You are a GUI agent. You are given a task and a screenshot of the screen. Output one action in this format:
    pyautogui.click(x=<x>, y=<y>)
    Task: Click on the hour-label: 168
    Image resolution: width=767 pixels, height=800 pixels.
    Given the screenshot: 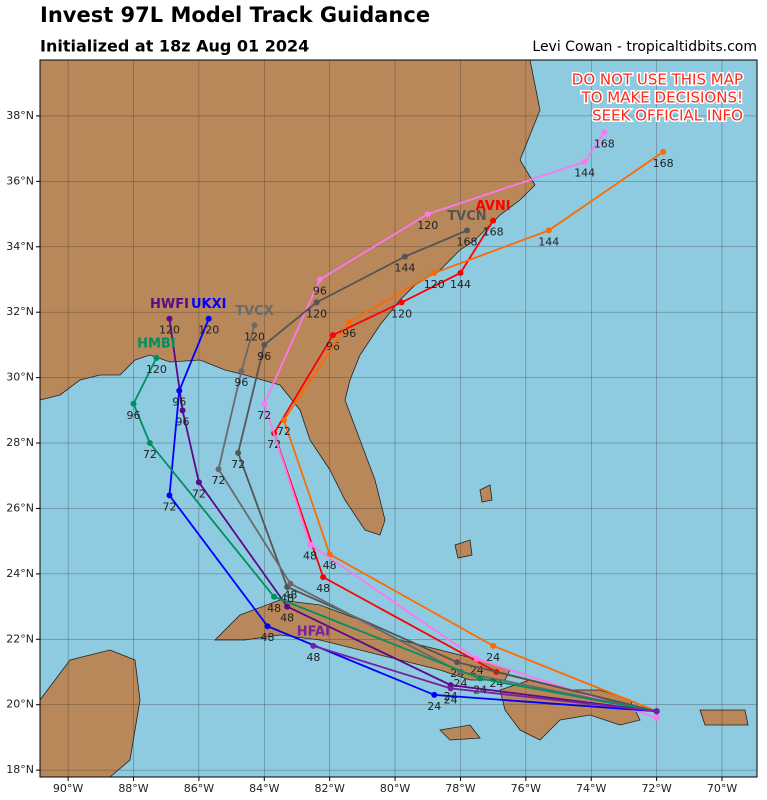 What is the action you would take?
    pyautogui.click(x=604, y=143)
    